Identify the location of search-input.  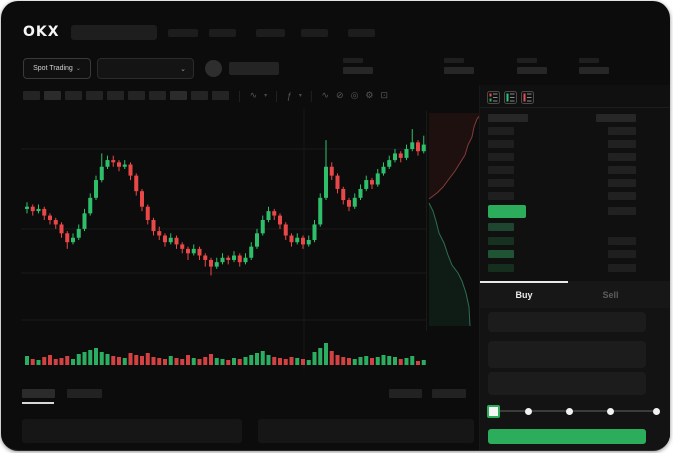
(114, 32).